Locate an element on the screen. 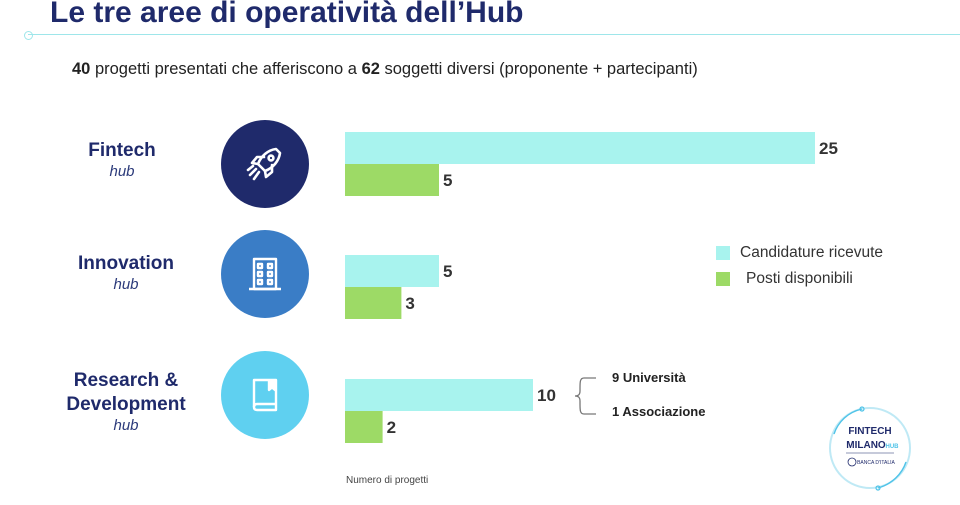 This screenshot has height=505, width=960. fintech-milano-hub-logo: FINTECH MILANO HUB BANCA D'ITALIA is located at coordinates (870, 448).